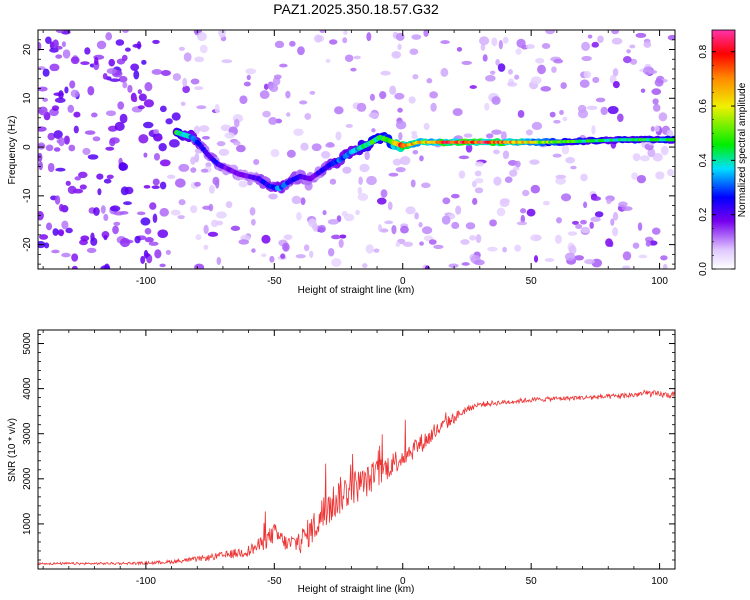  I want to click on y-tick-label: 1000, so click(27, 523).